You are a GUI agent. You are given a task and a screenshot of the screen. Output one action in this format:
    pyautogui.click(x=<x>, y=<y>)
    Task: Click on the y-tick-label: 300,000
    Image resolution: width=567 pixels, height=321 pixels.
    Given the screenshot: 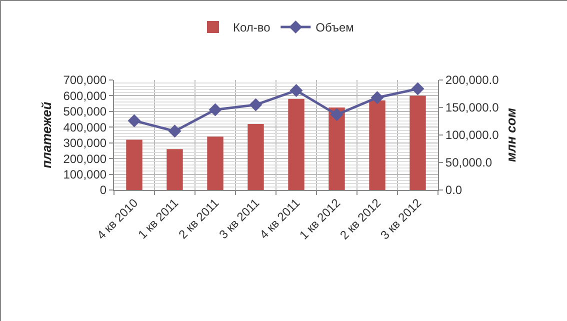 What is the action you would take?
    pyautogui.click(x=85, y=143)
    